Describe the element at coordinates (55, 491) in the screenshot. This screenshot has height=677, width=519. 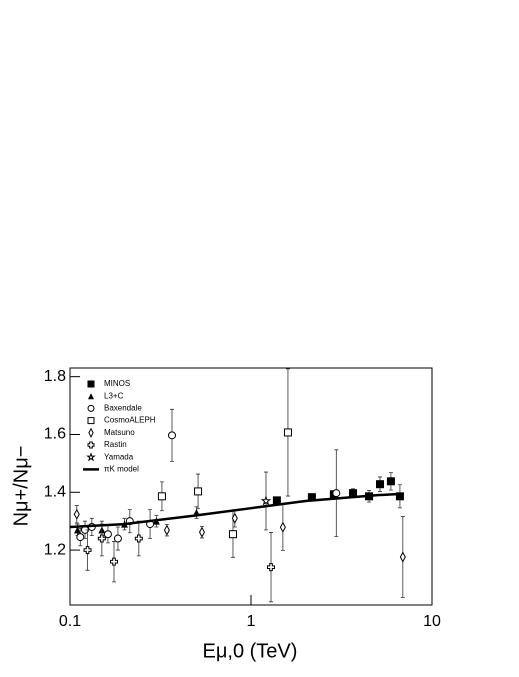
I see `y-tick-label: 1.4` at that location.